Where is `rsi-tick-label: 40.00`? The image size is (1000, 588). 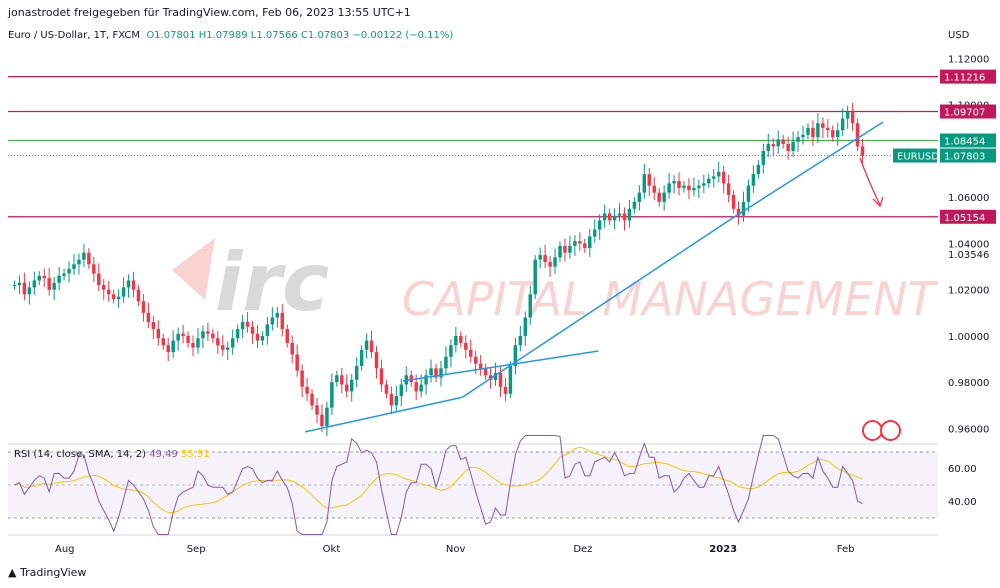 rsi-tick-label: 40.00 is located at coordinates (962, 502).